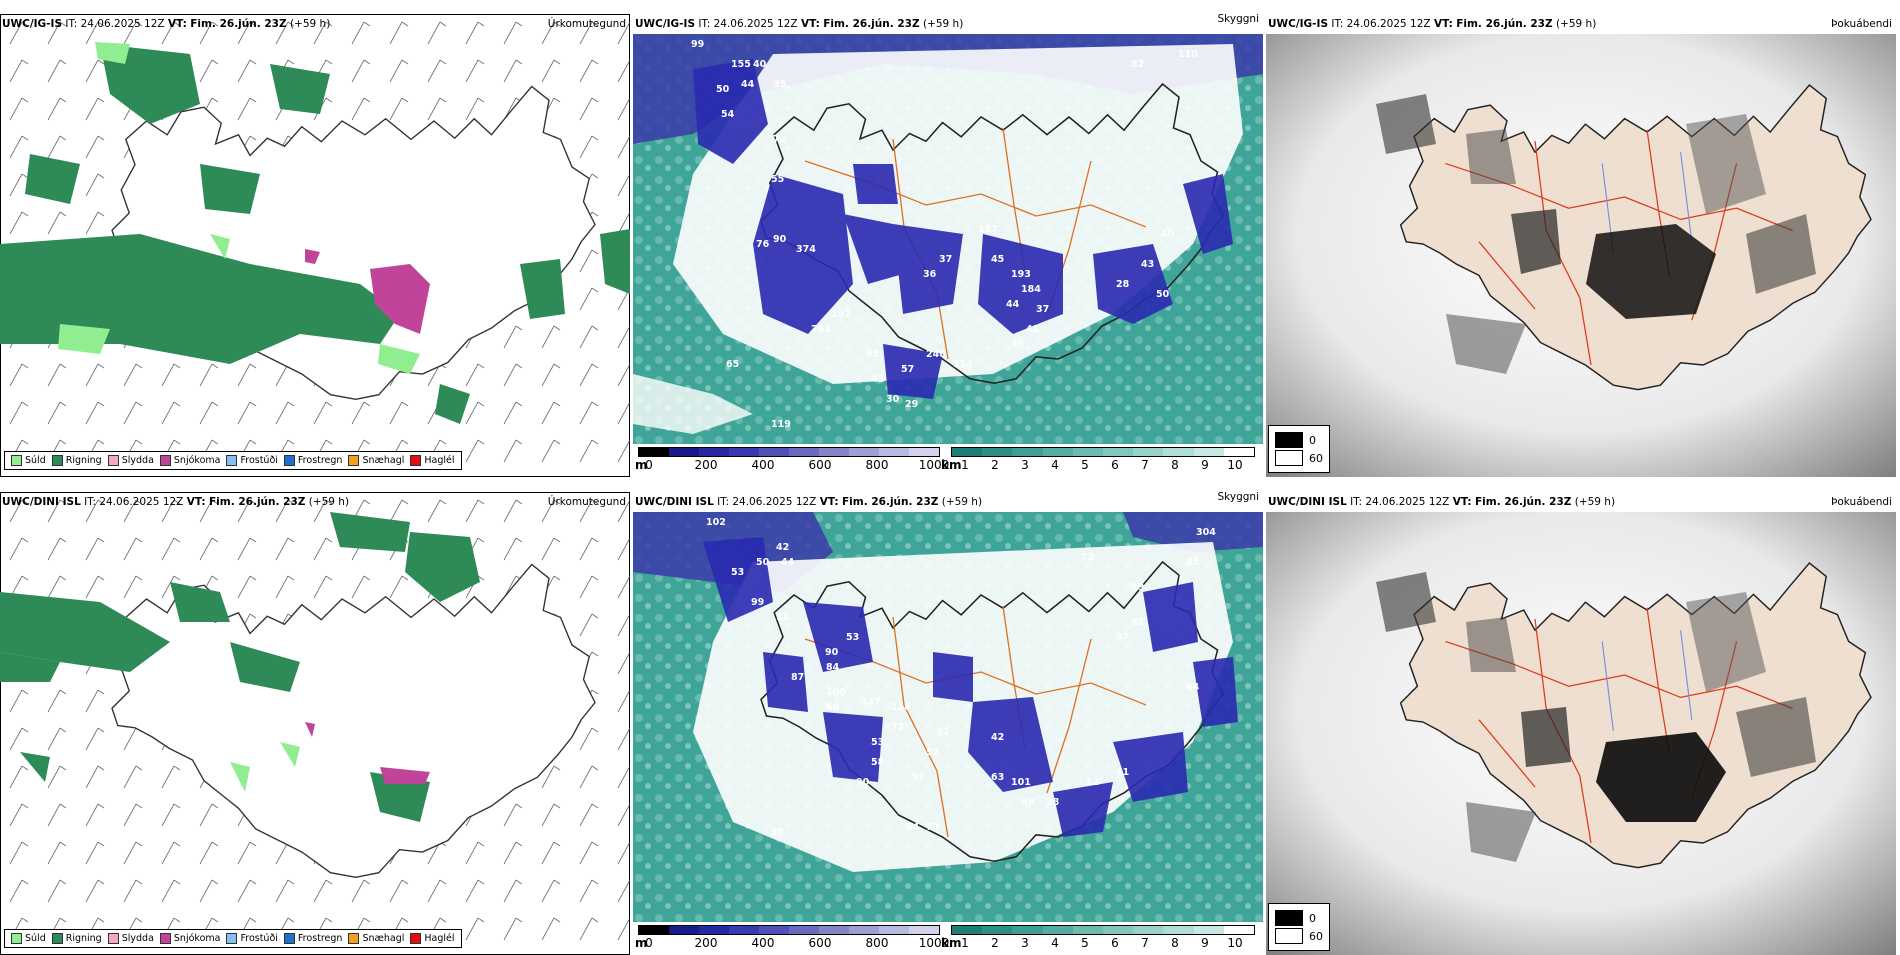  What do you see at coordinates (877, 465) in the screenshot?
I see `elevation-tick: 800` at bounding box center [877, 465].